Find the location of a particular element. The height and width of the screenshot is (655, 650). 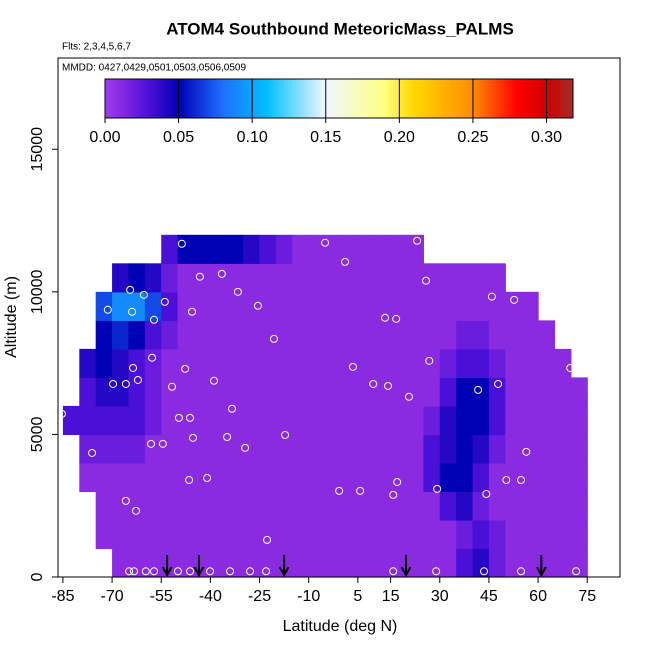

colorbar-tick-label: 0.25 is located at coordinates (472, 137).